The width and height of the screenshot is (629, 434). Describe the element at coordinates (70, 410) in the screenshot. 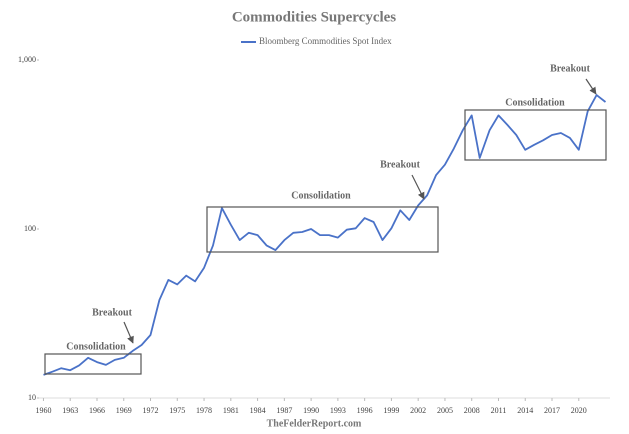

I see `x-tick-label: 1963` at that location.